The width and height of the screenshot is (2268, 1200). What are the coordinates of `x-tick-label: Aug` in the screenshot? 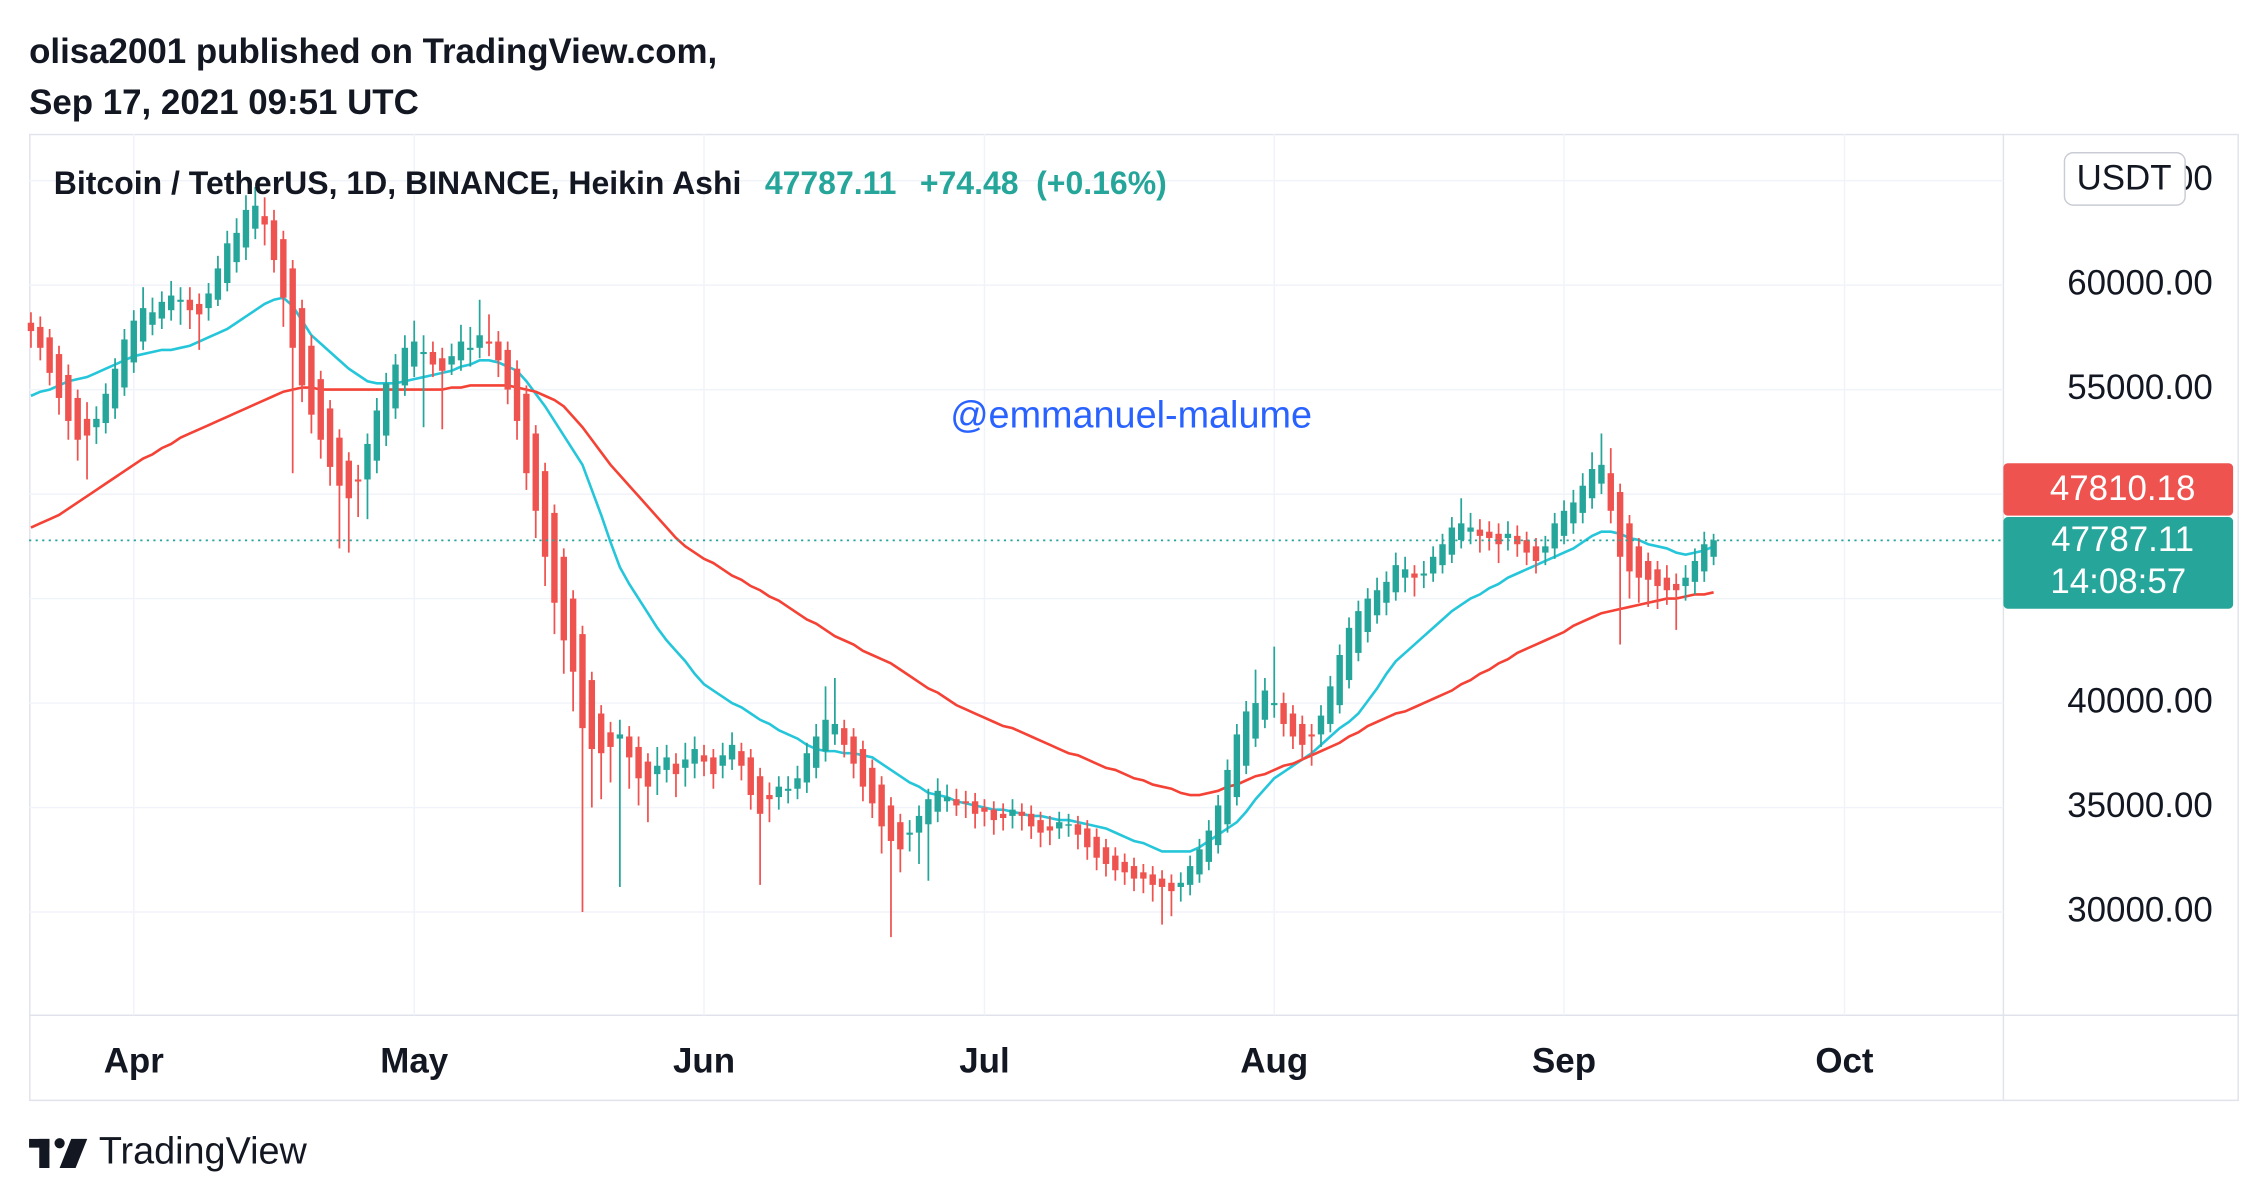 It's located at (1274, 1060).